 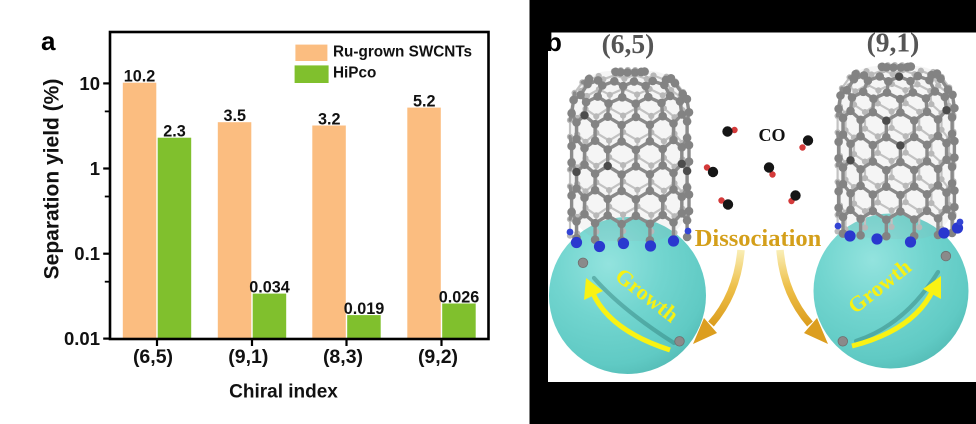 What do you see at coordinates (459, 298) in the screenshot?
I see `svg-text: 0.026` at bounding box center [459, 298].